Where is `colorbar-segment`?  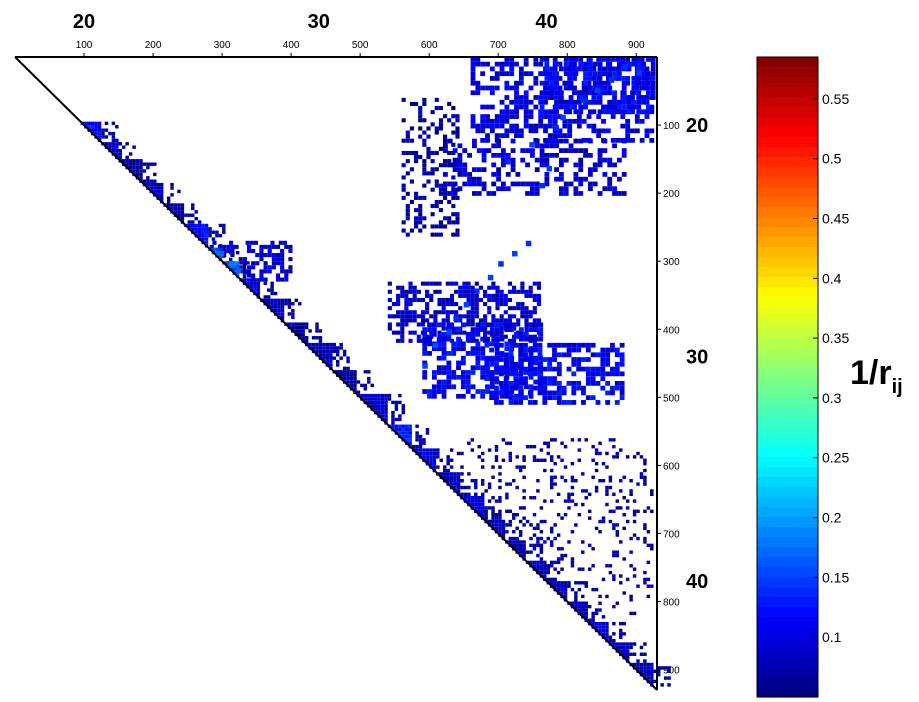
colorbar-segment is located at coordinates (787, 372).